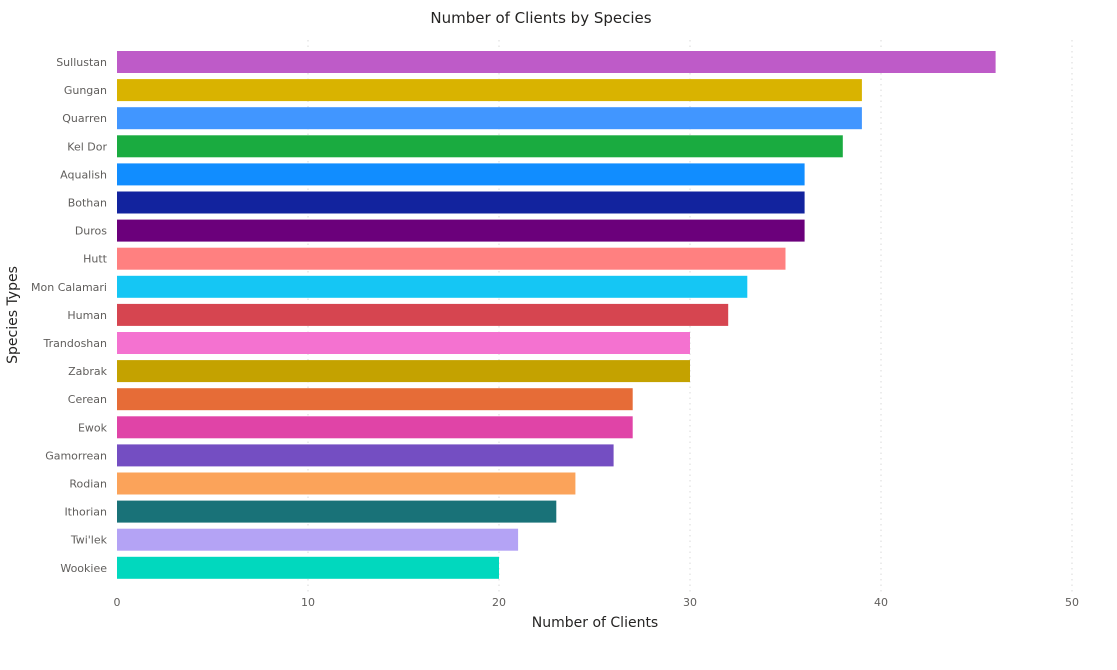  What do you see at coordinates (95, 259) in the screenshot?
I see `category-label: Hutt` at bounding box center [95, 259].